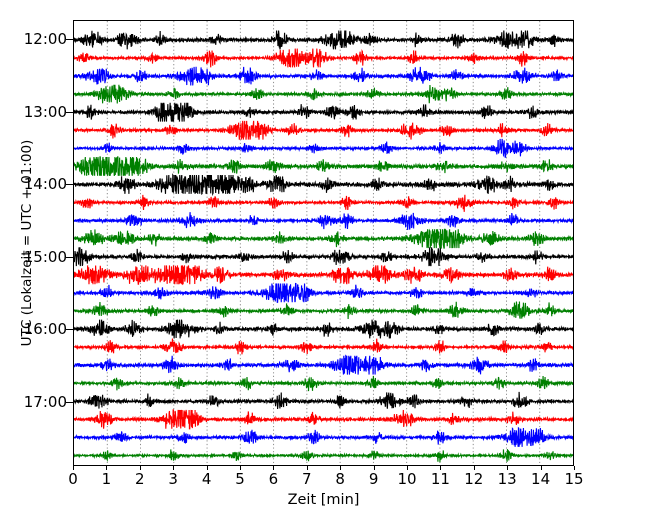  What do you see at coordinates (340, 479) in the screenshot?
I see `x-tick-label: 8` at bounding box center [340, 479].